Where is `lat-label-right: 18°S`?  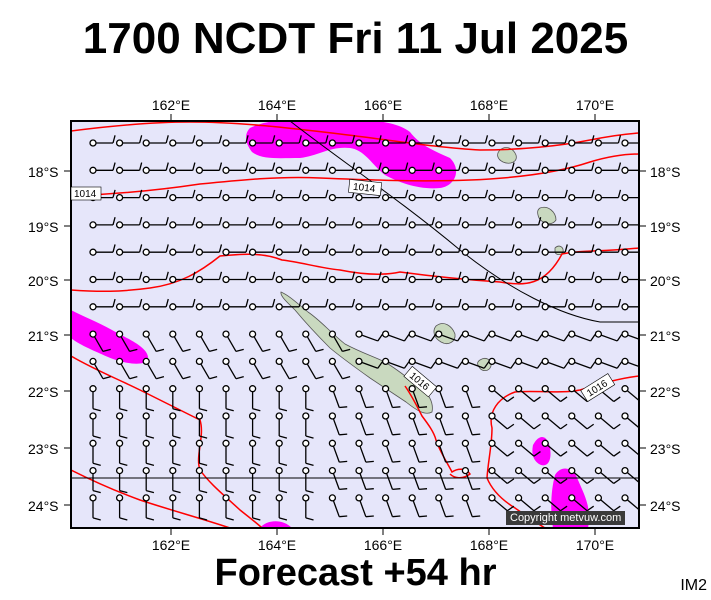 lat-label-right: 18°S is located at coordinates (665, 172).